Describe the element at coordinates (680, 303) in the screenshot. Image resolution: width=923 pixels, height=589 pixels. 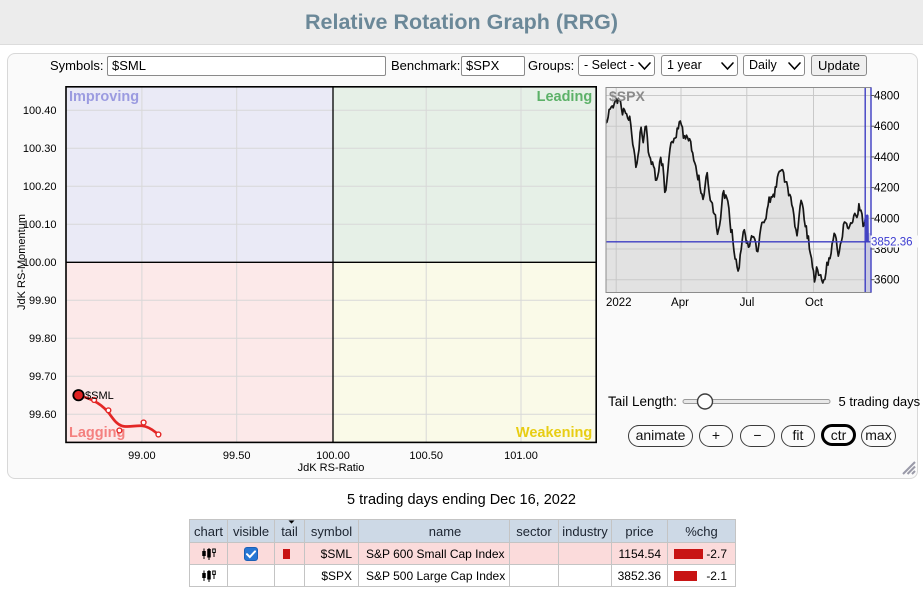
I see `svg-text: Apr` at that location.